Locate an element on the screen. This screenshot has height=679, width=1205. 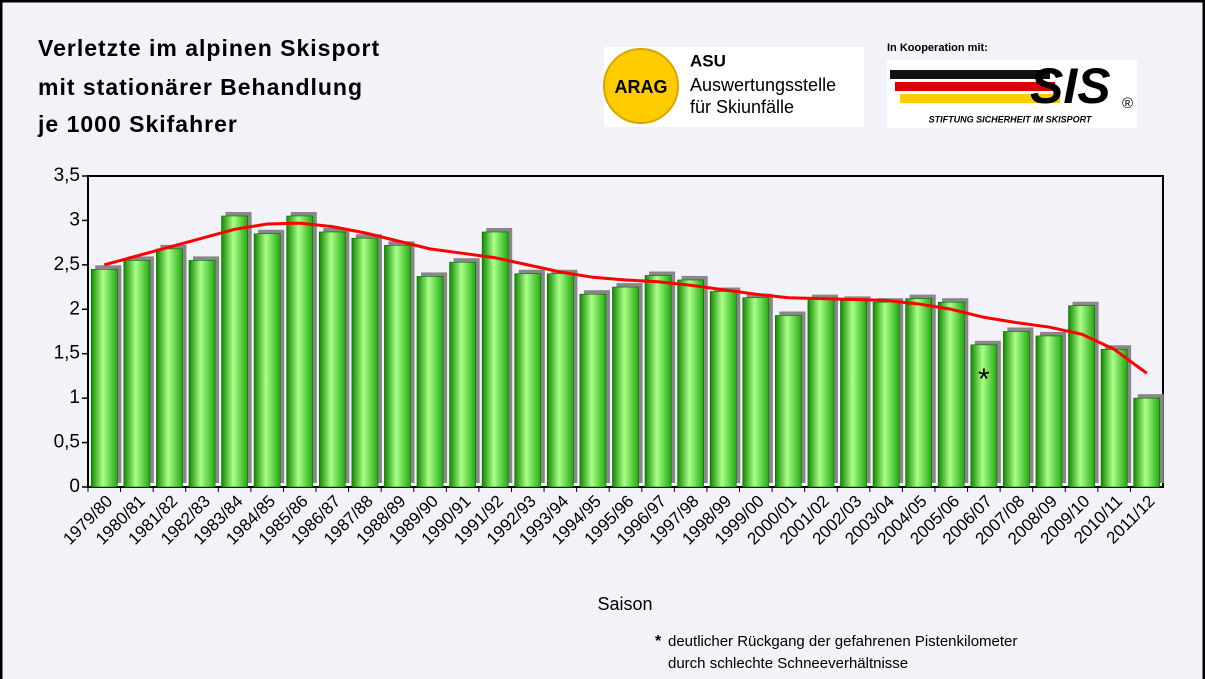
registered-text: ® is located at coordinates (1127, 103).